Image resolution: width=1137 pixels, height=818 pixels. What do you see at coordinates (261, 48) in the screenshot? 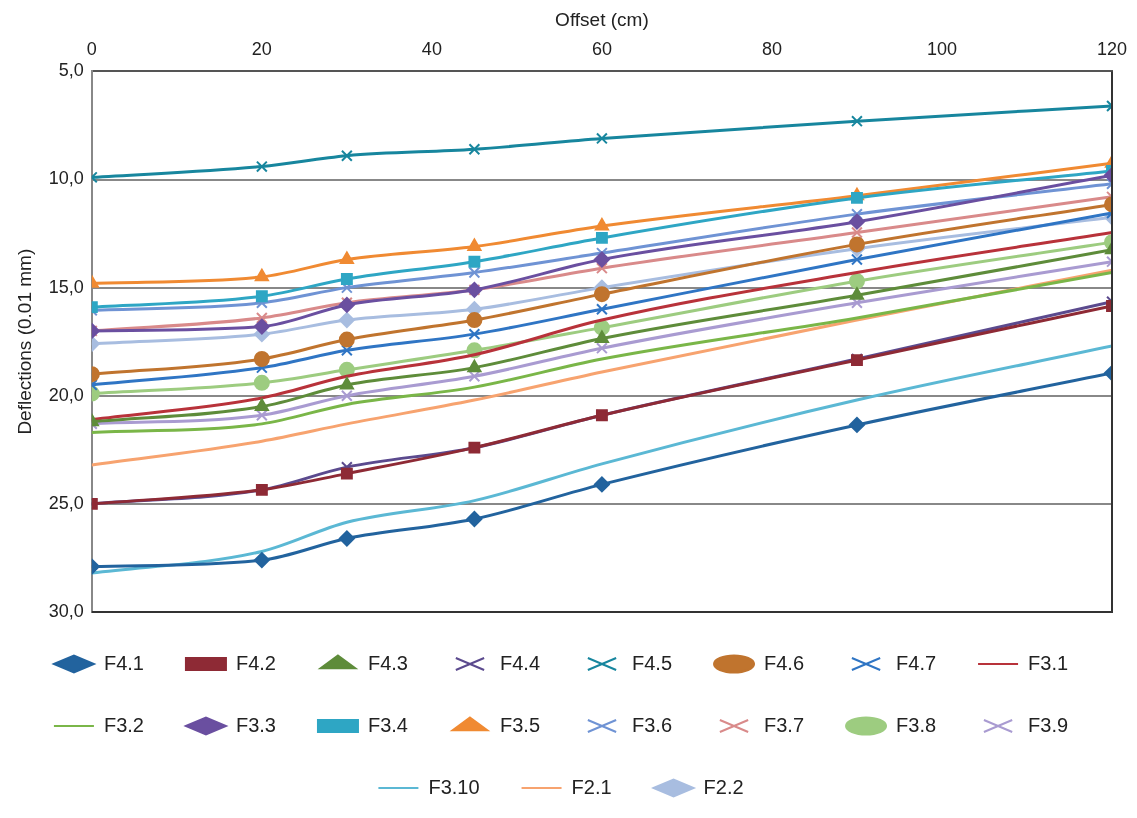
I see `x-tick-label: 20` at bounding box center [261, 48].